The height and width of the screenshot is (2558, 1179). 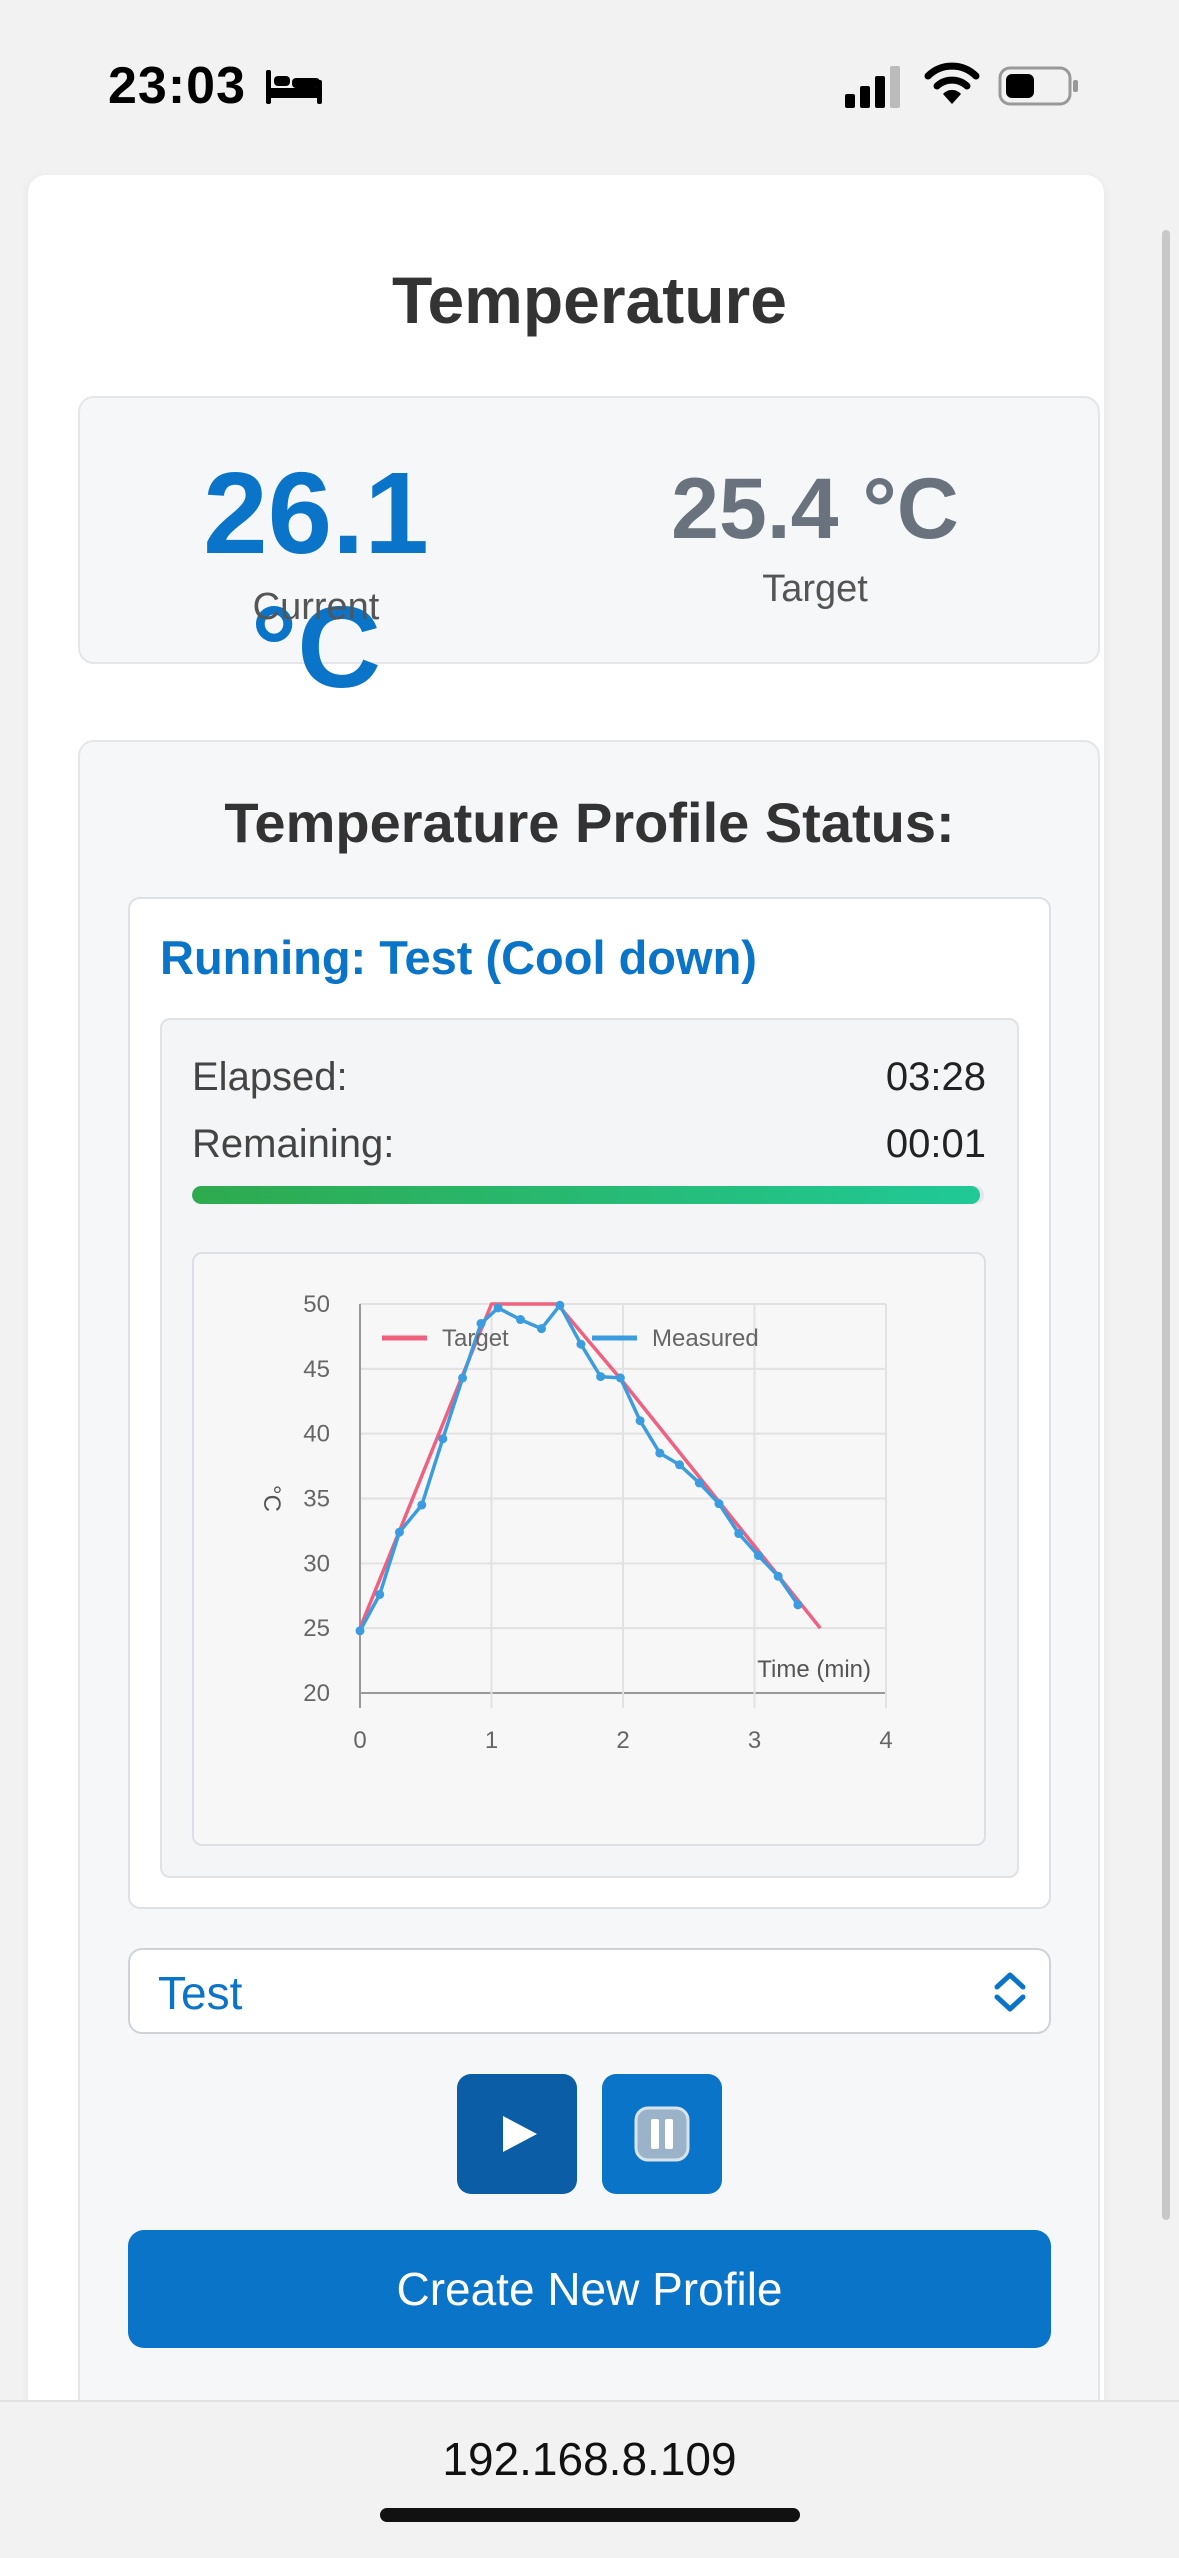 I want to click on progress-bar-fill, so click(x=586, y=1195).